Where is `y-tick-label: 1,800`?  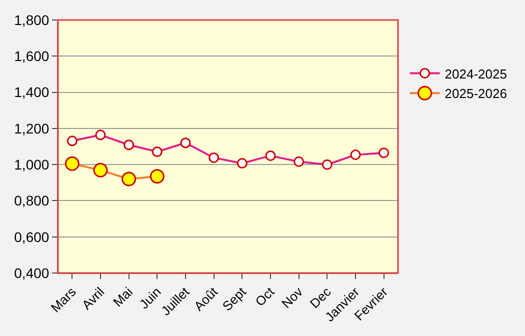
y-tick-label: 1,800 is located at coordinates (32, 20).